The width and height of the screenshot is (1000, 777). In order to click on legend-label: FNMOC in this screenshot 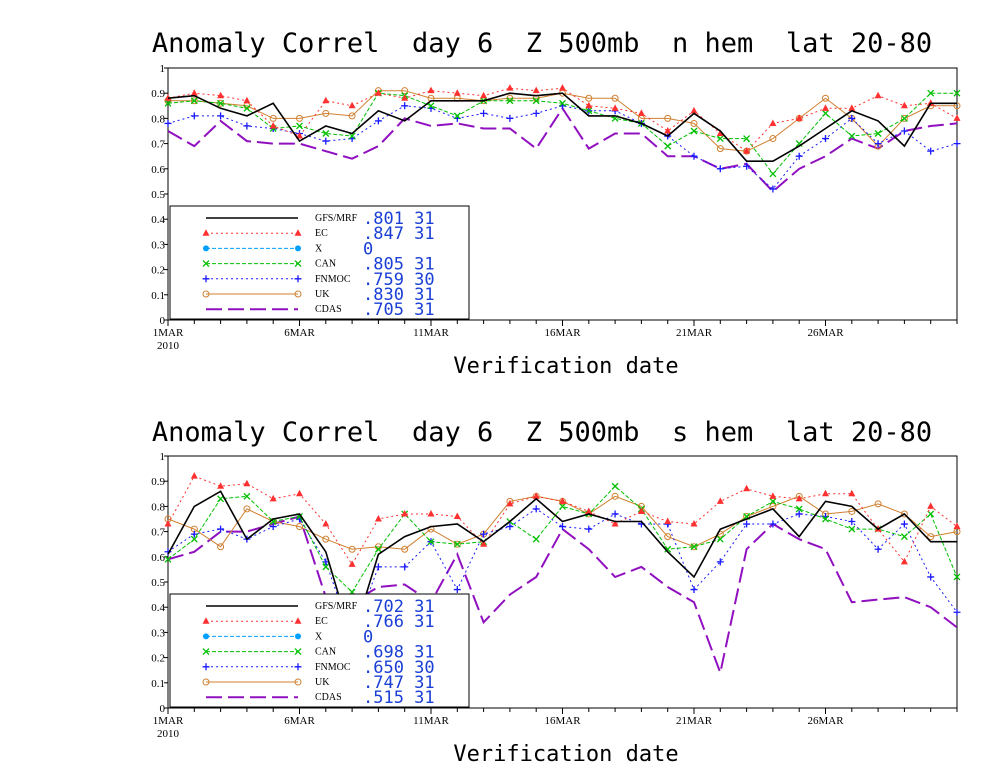, I will do `click(333, 667)`.